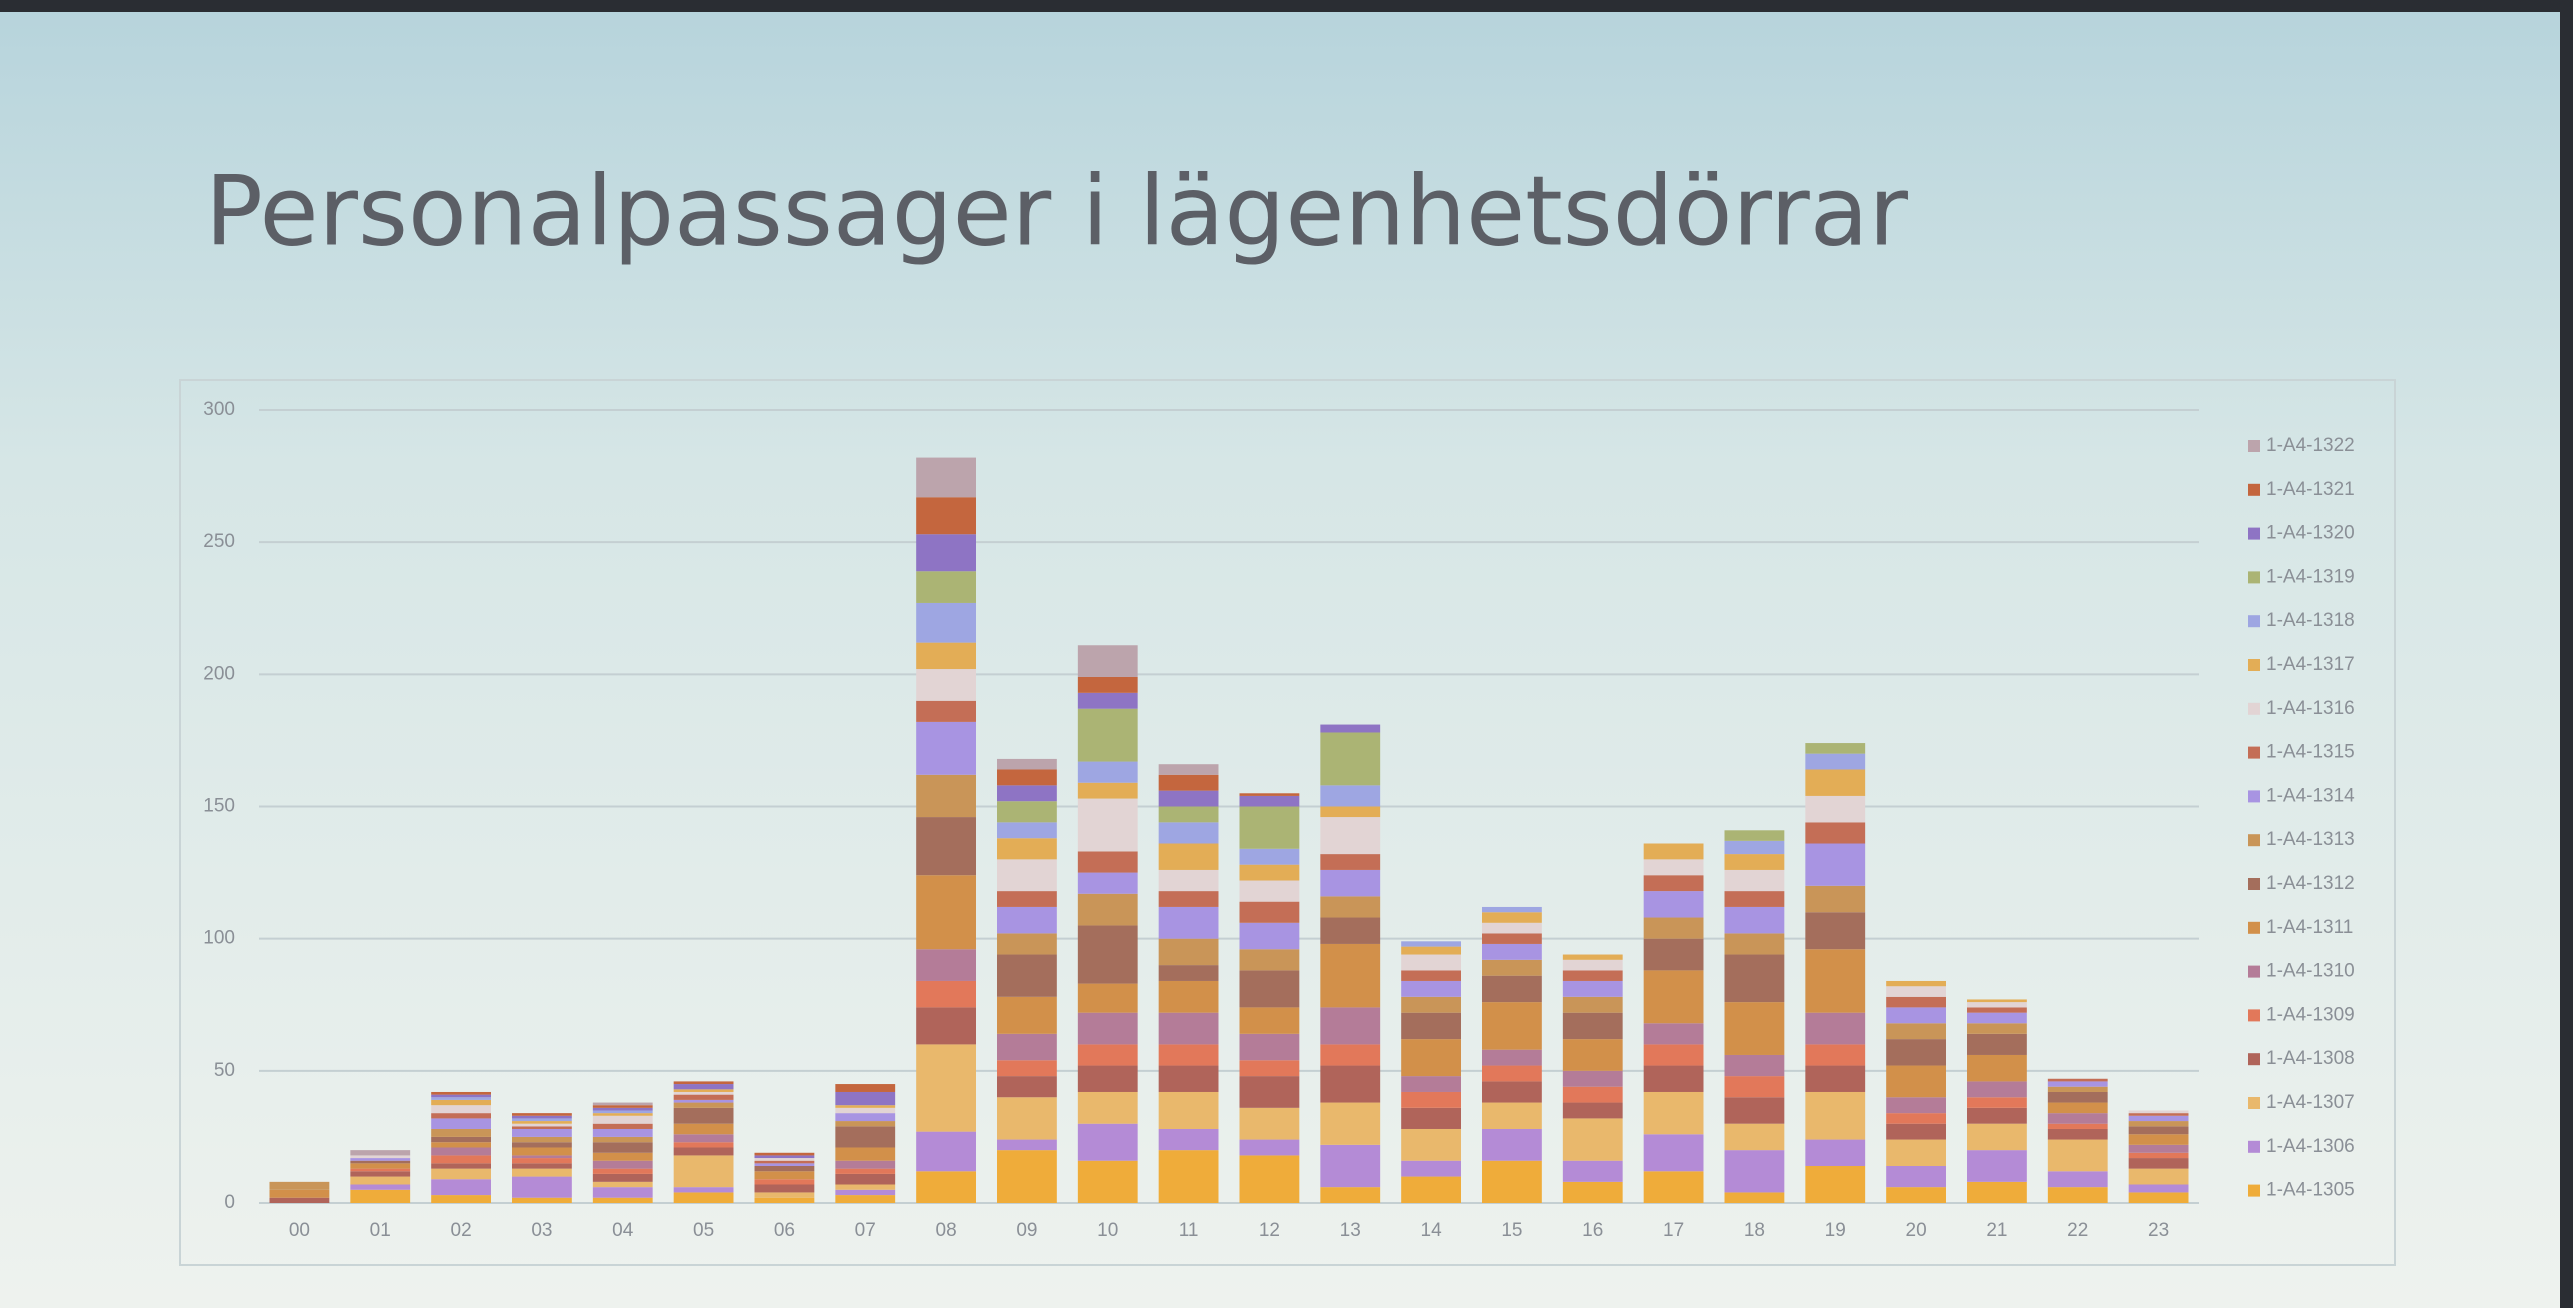 This screenshot has width=2573, height=1308. I want to click on x-tick-label: 01, so click(380, 1230).